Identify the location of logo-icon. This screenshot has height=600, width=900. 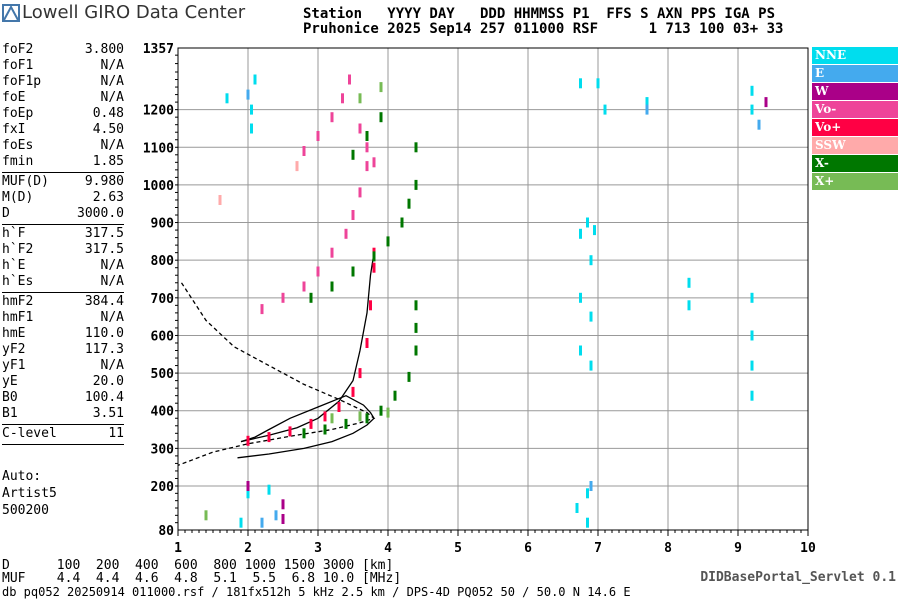
(11, 13).